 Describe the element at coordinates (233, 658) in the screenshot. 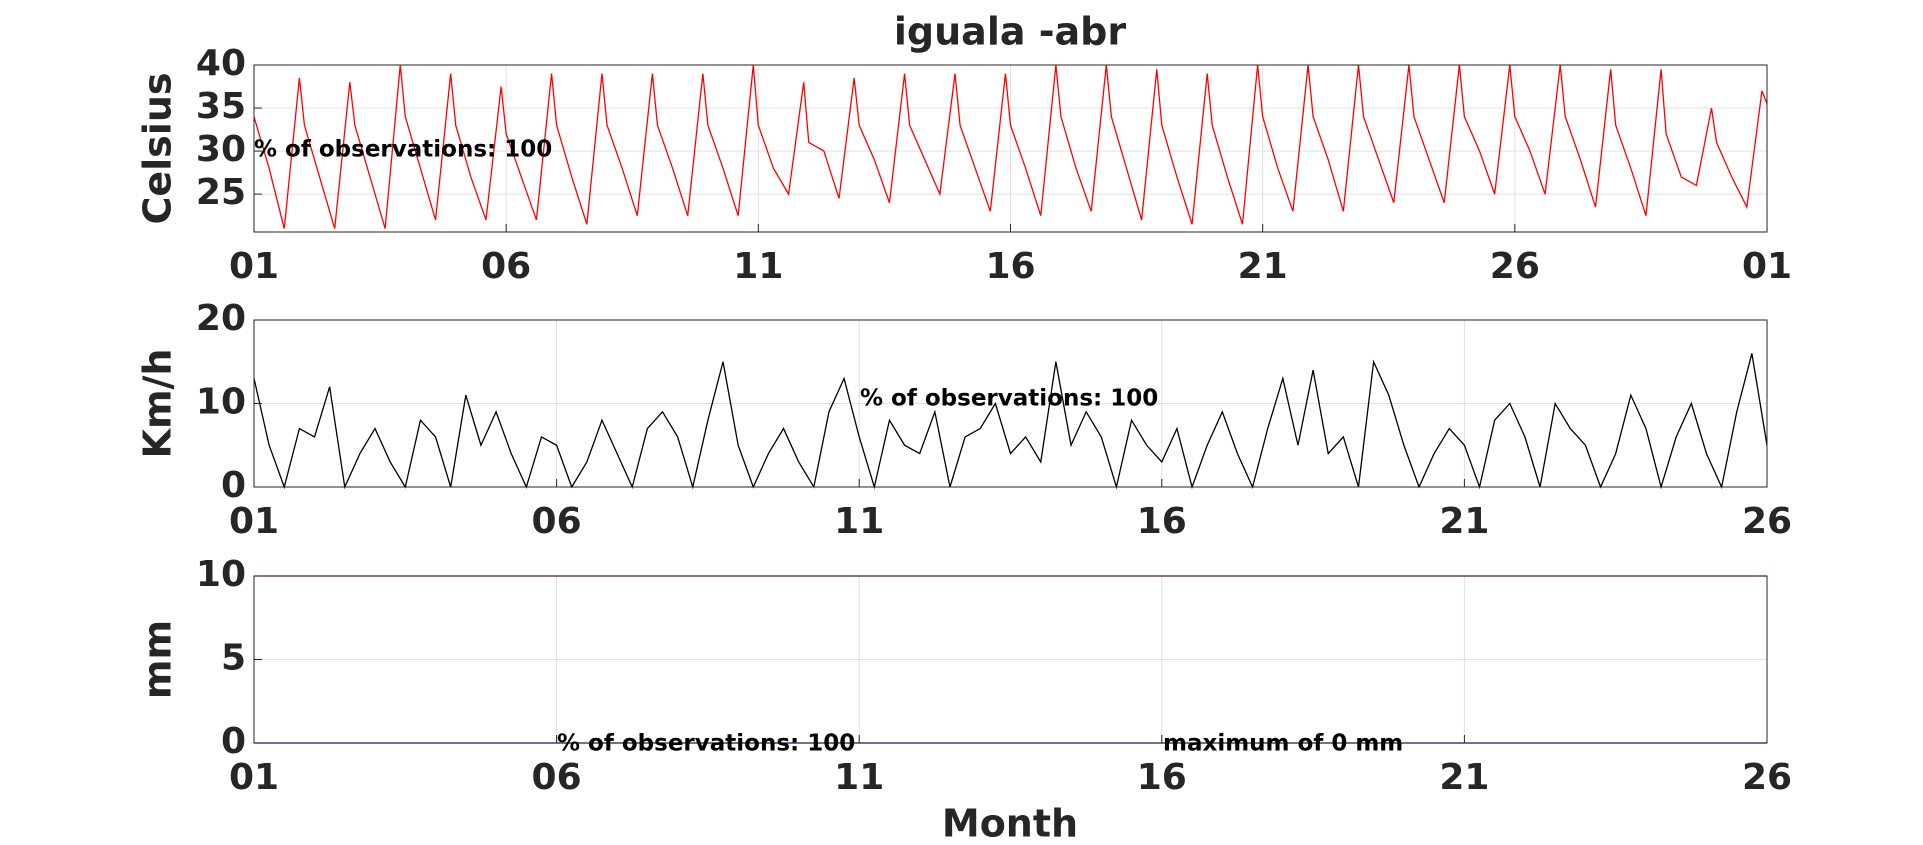

I see `y-tick-label: 5` at that location.